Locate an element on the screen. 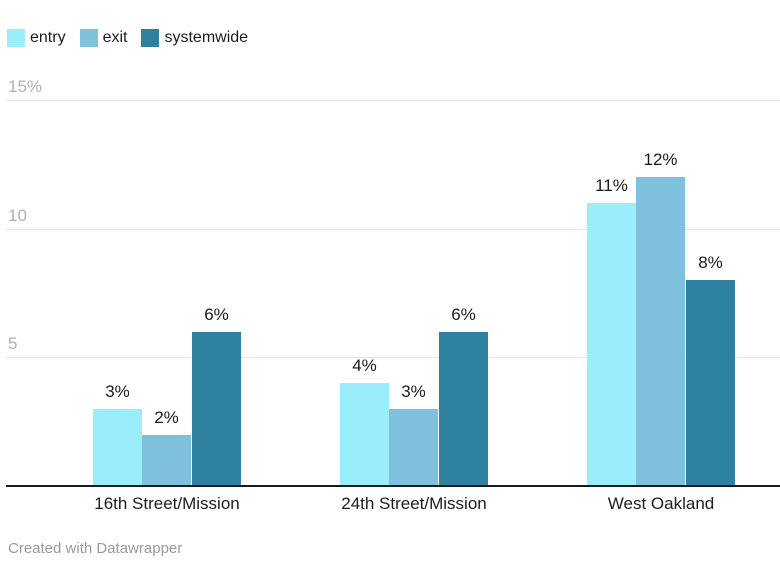  value-label-exit-2: 12% is located at coordinates (660, 159).